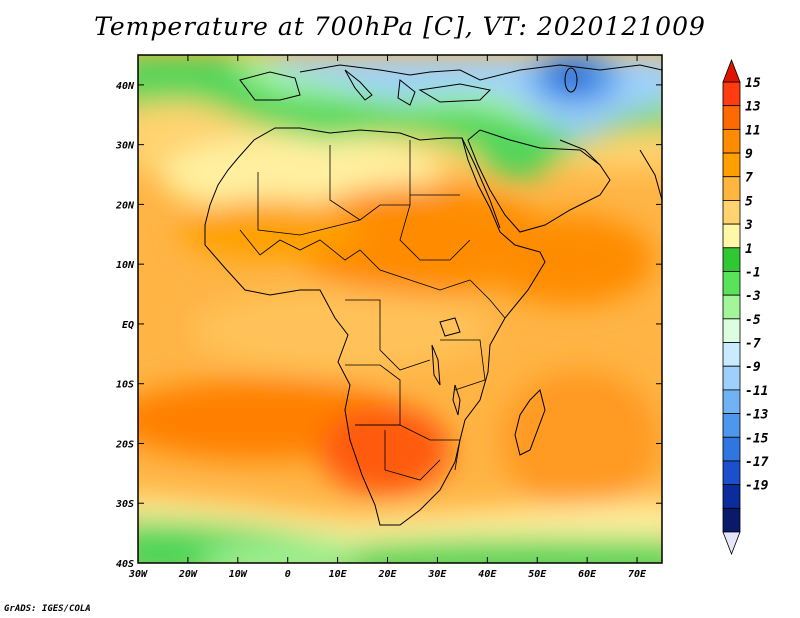 Image resolution: width=800 pixels, height=618 pixels. What do you see at coordinates (587, 574) in the screenshot?
I see `x-tick-label: 60E` at bounding box center [587, 574].